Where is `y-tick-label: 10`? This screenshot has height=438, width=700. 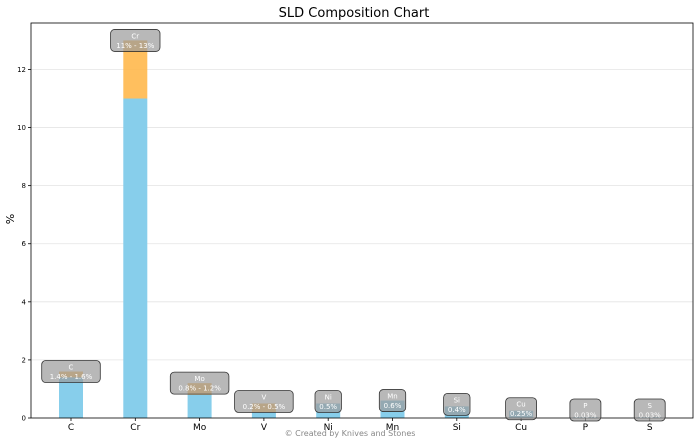 y-tick-label: 10 is located at coordinates (21, 128).